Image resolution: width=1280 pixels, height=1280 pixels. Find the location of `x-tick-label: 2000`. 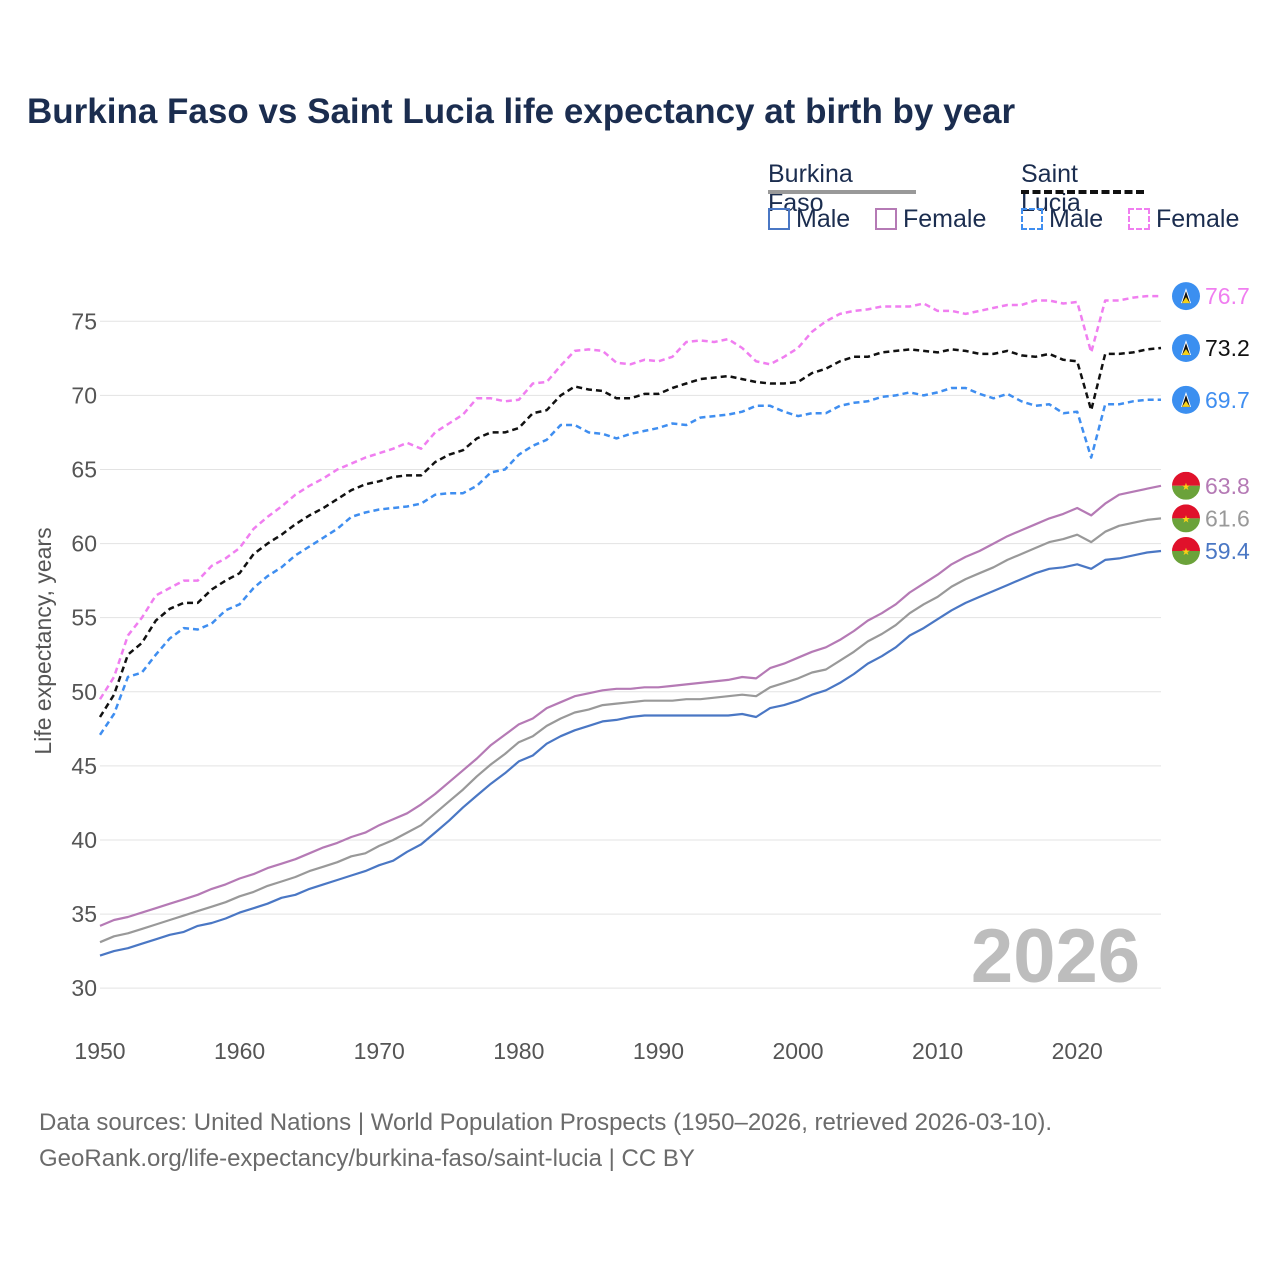

x-tick-label: 2000 is located at coordinates (797, 1051).